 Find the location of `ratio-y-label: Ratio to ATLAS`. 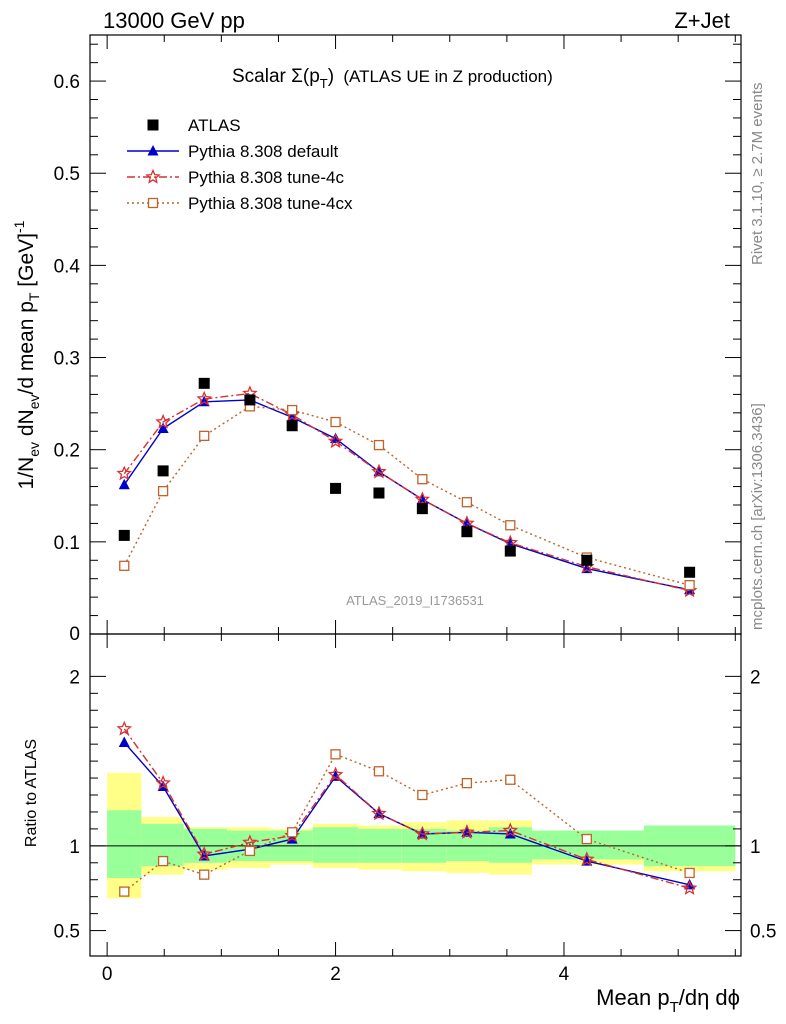

ratio-y-label: Ratio to ATLAS is located at coordinates (31, 793).